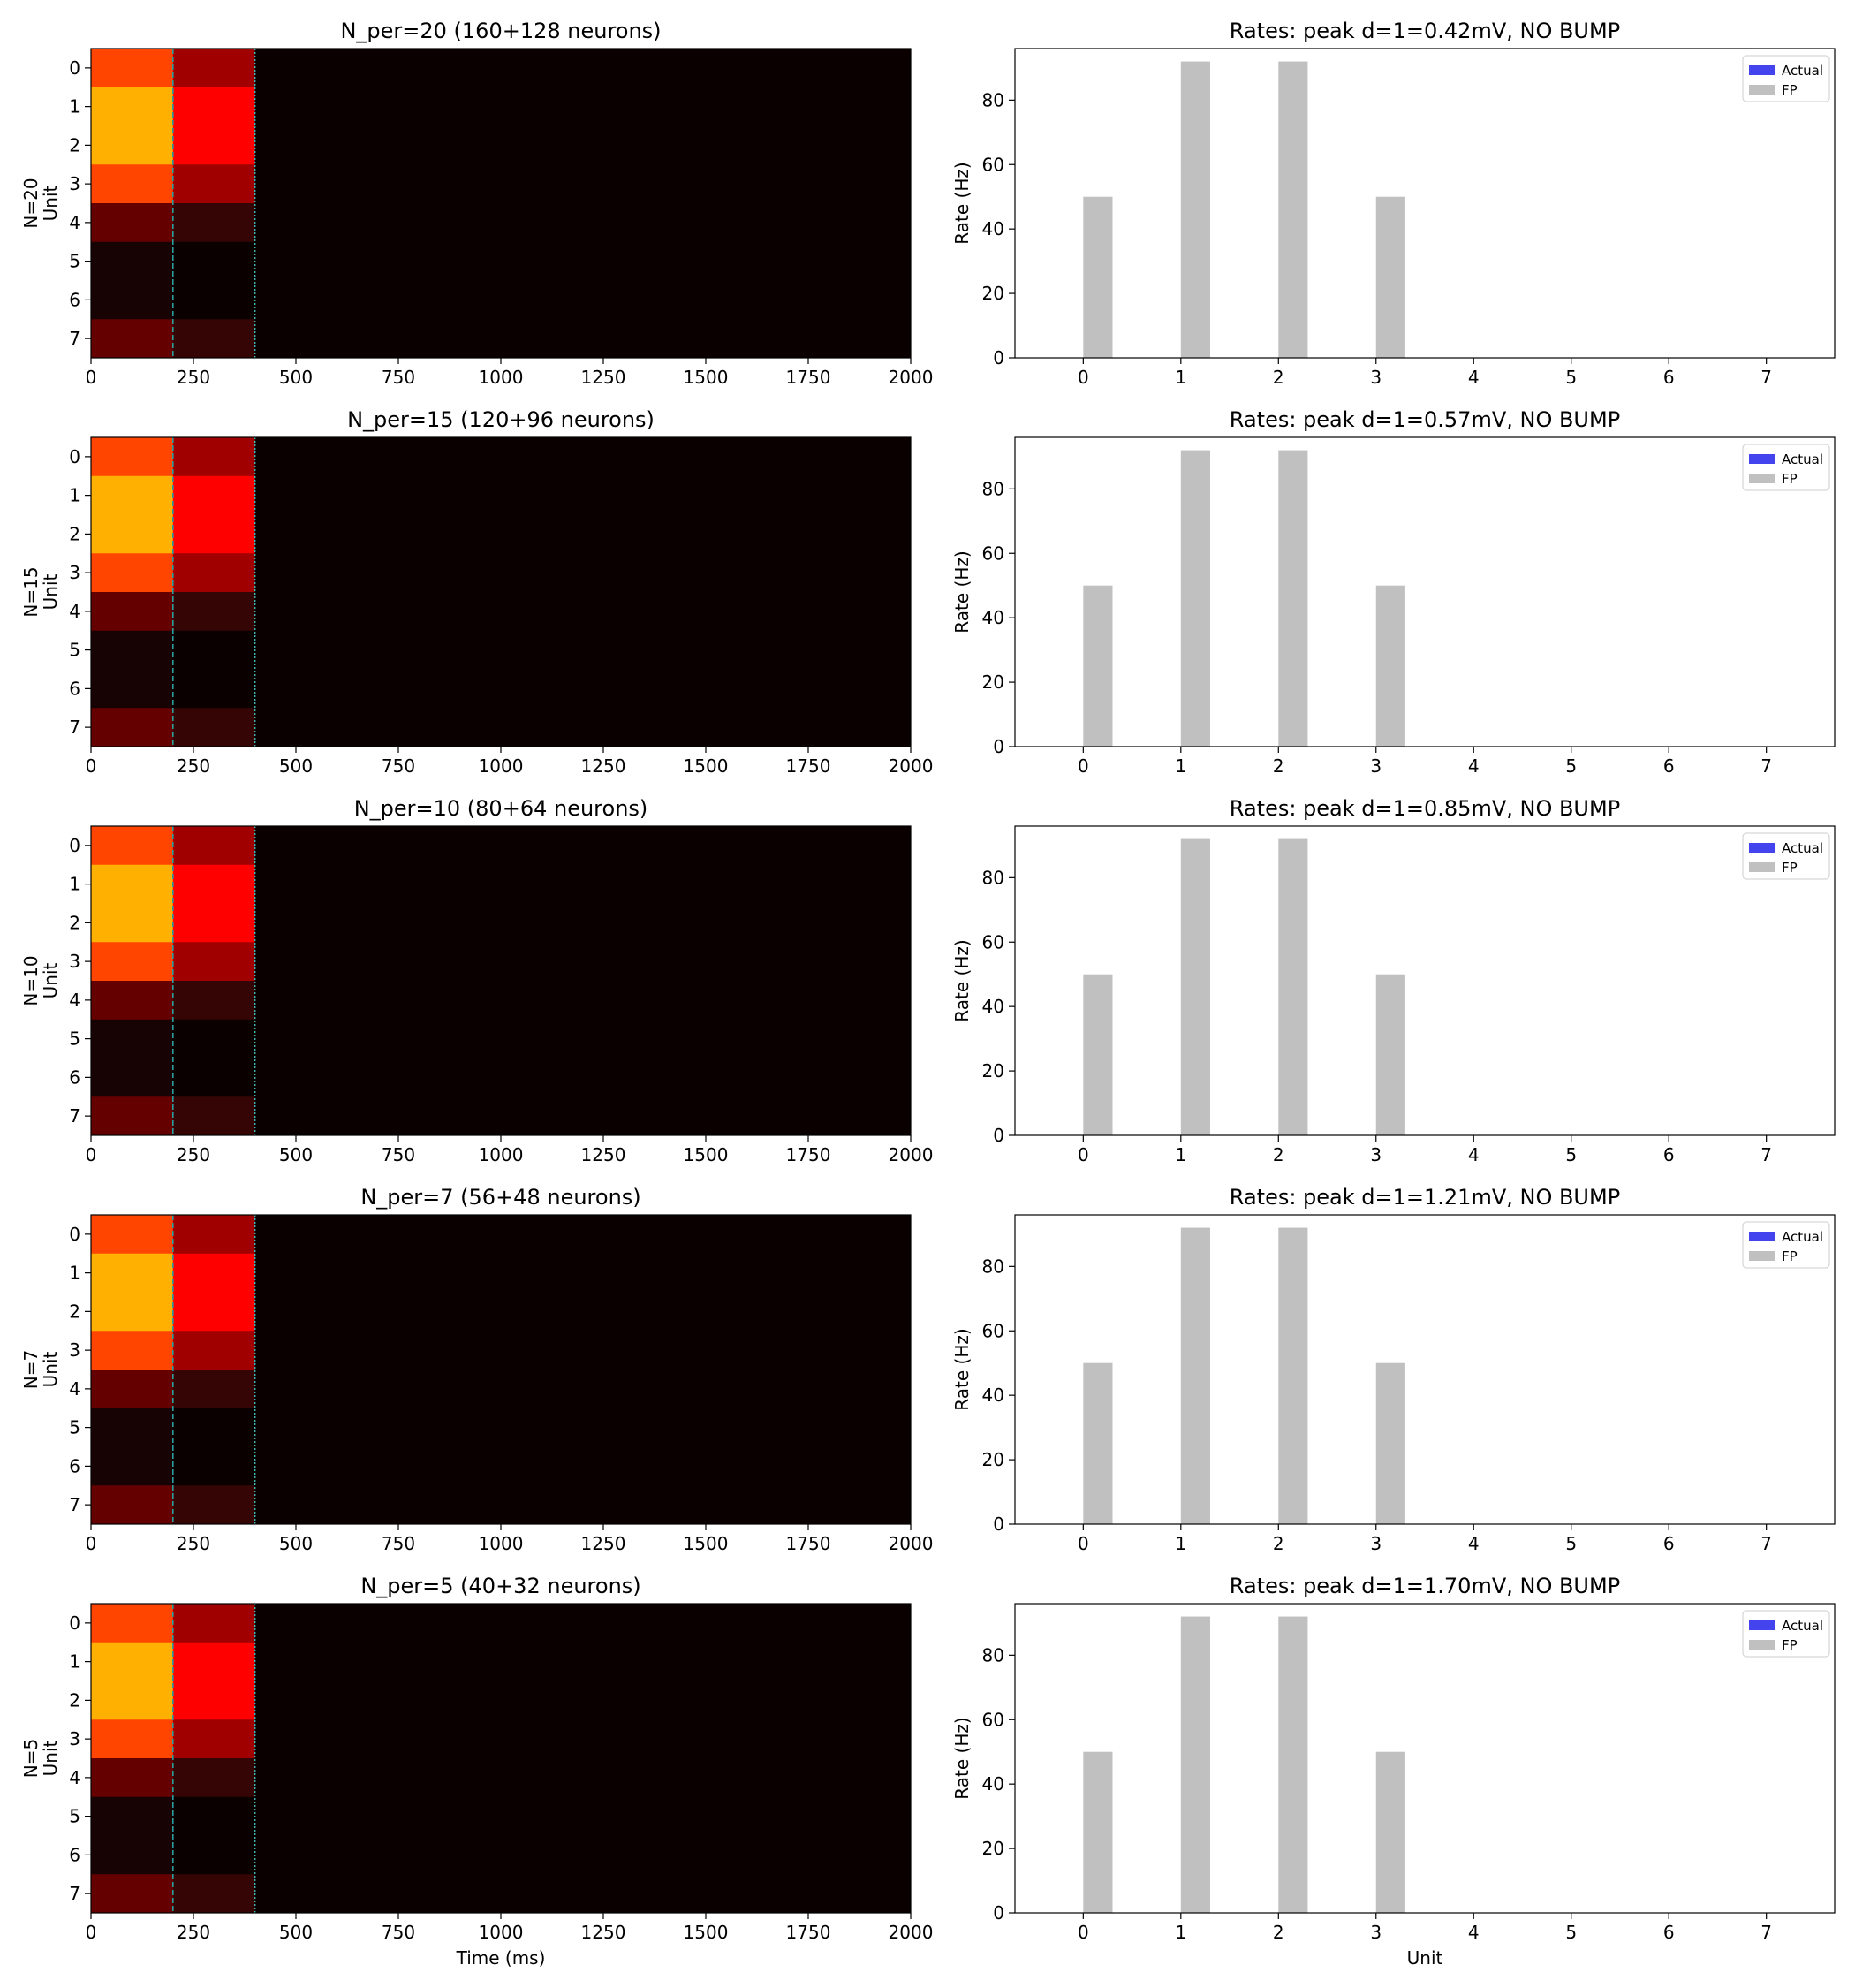 This screenshot has width=1855, height=1988. What do you see at coordinates (74, 338) in the screenshot?
I see `y-tick-label: 7` at bounding box center [74, 338].